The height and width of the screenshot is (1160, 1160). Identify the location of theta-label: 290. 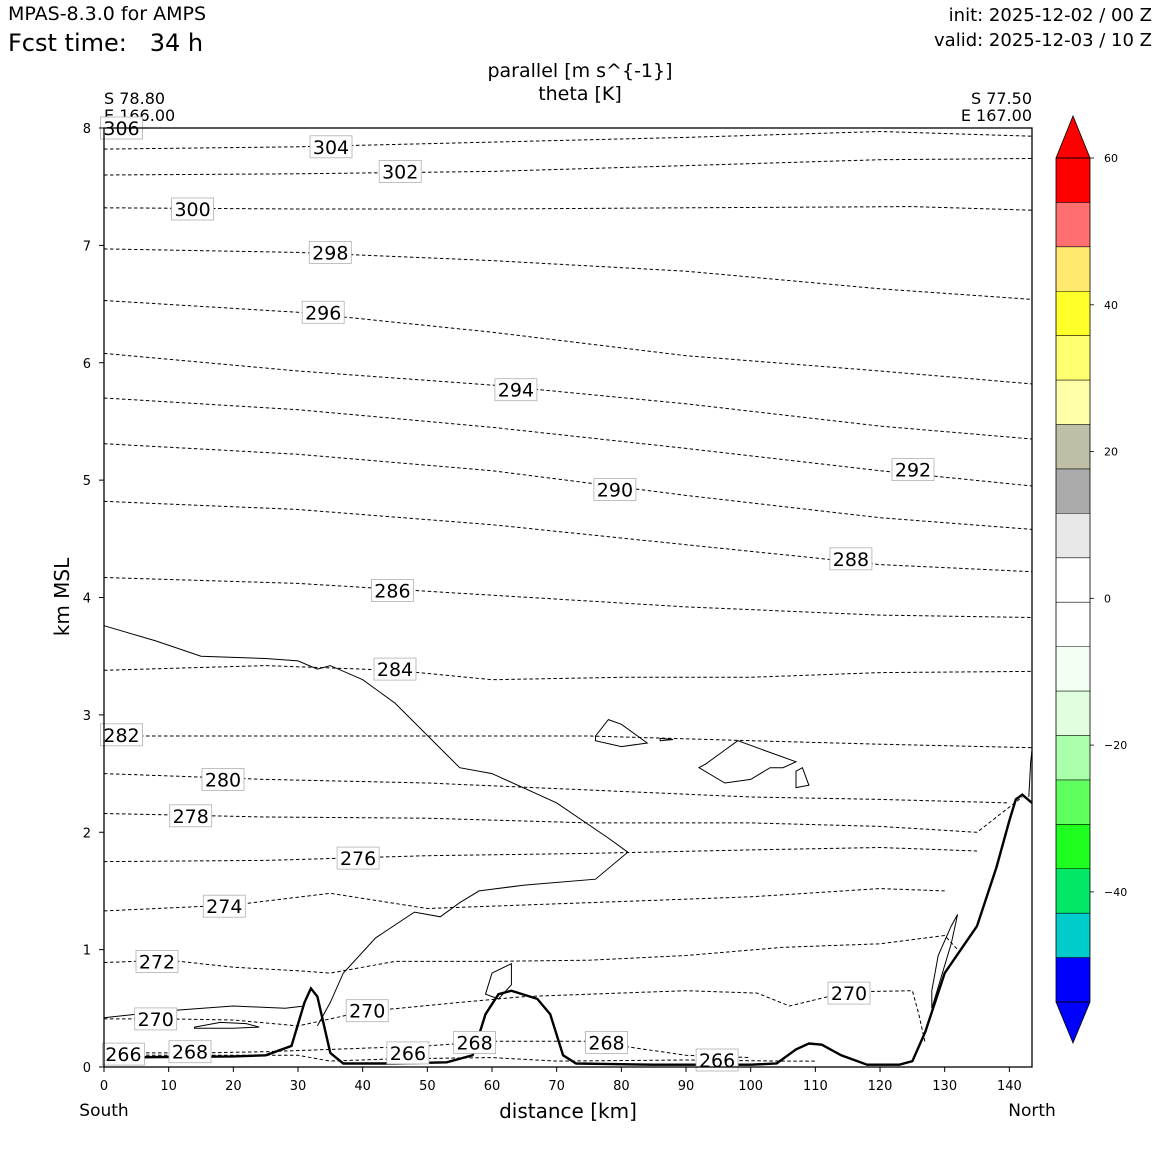
(615, 490).